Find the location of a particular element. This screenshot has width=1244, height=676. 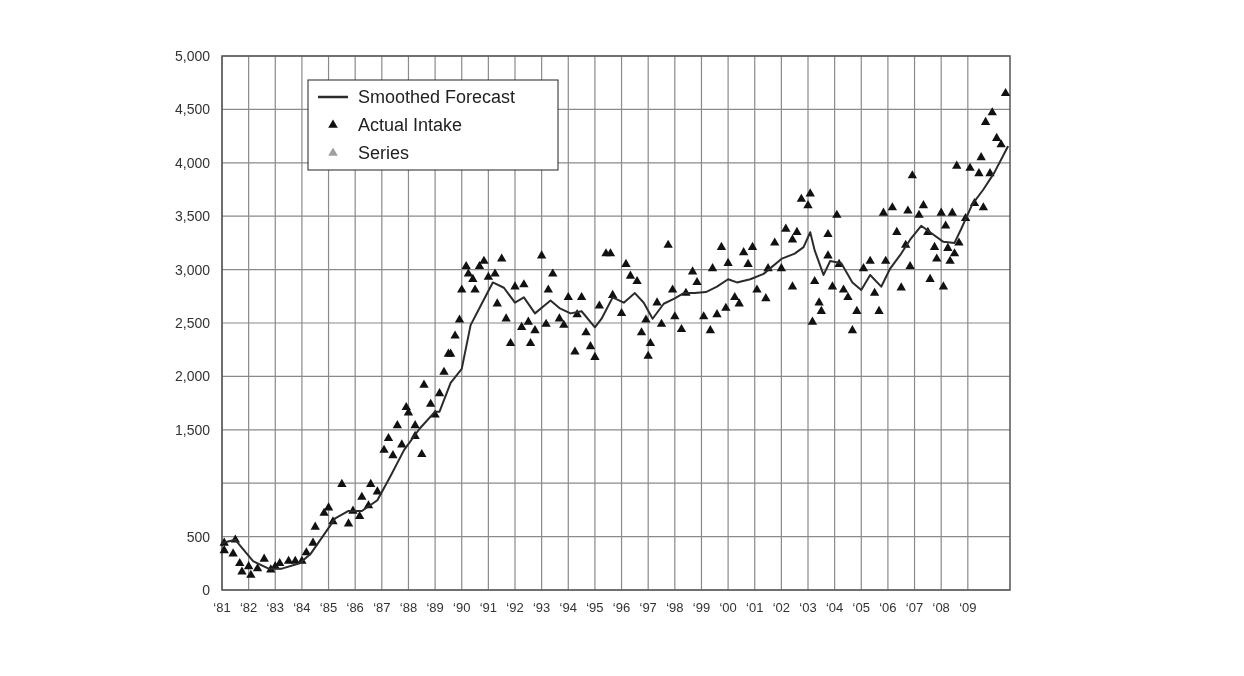

y-tick-label: 4,500 is located at coordinates (192, 109).